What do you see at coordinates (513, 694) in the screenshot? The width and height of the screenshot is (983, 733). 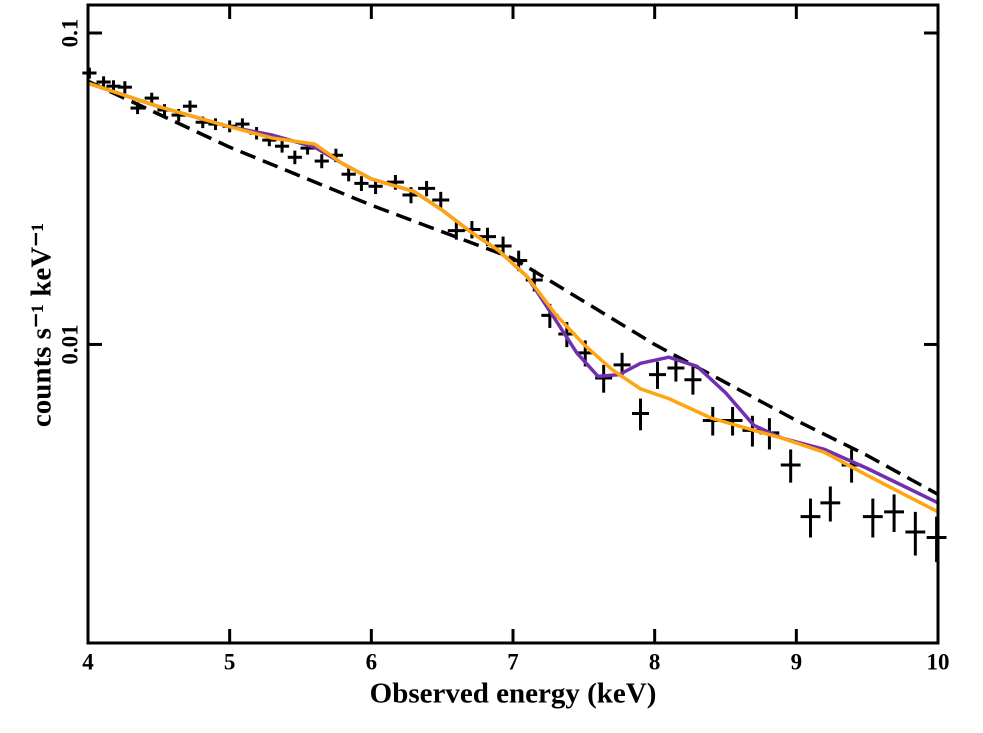 I see `x-axis-title: Observed energy (keV)` at bounding box center [513, 694].